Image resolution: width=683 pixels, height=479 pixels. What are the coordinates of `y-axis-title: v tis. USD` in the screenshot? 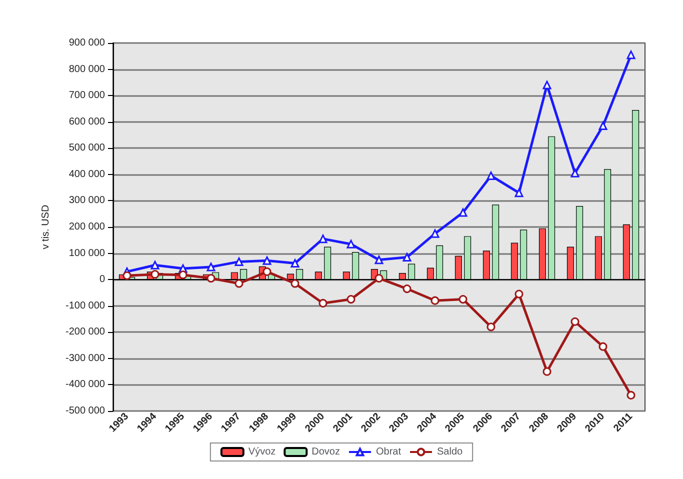 It's located at (46, 227).